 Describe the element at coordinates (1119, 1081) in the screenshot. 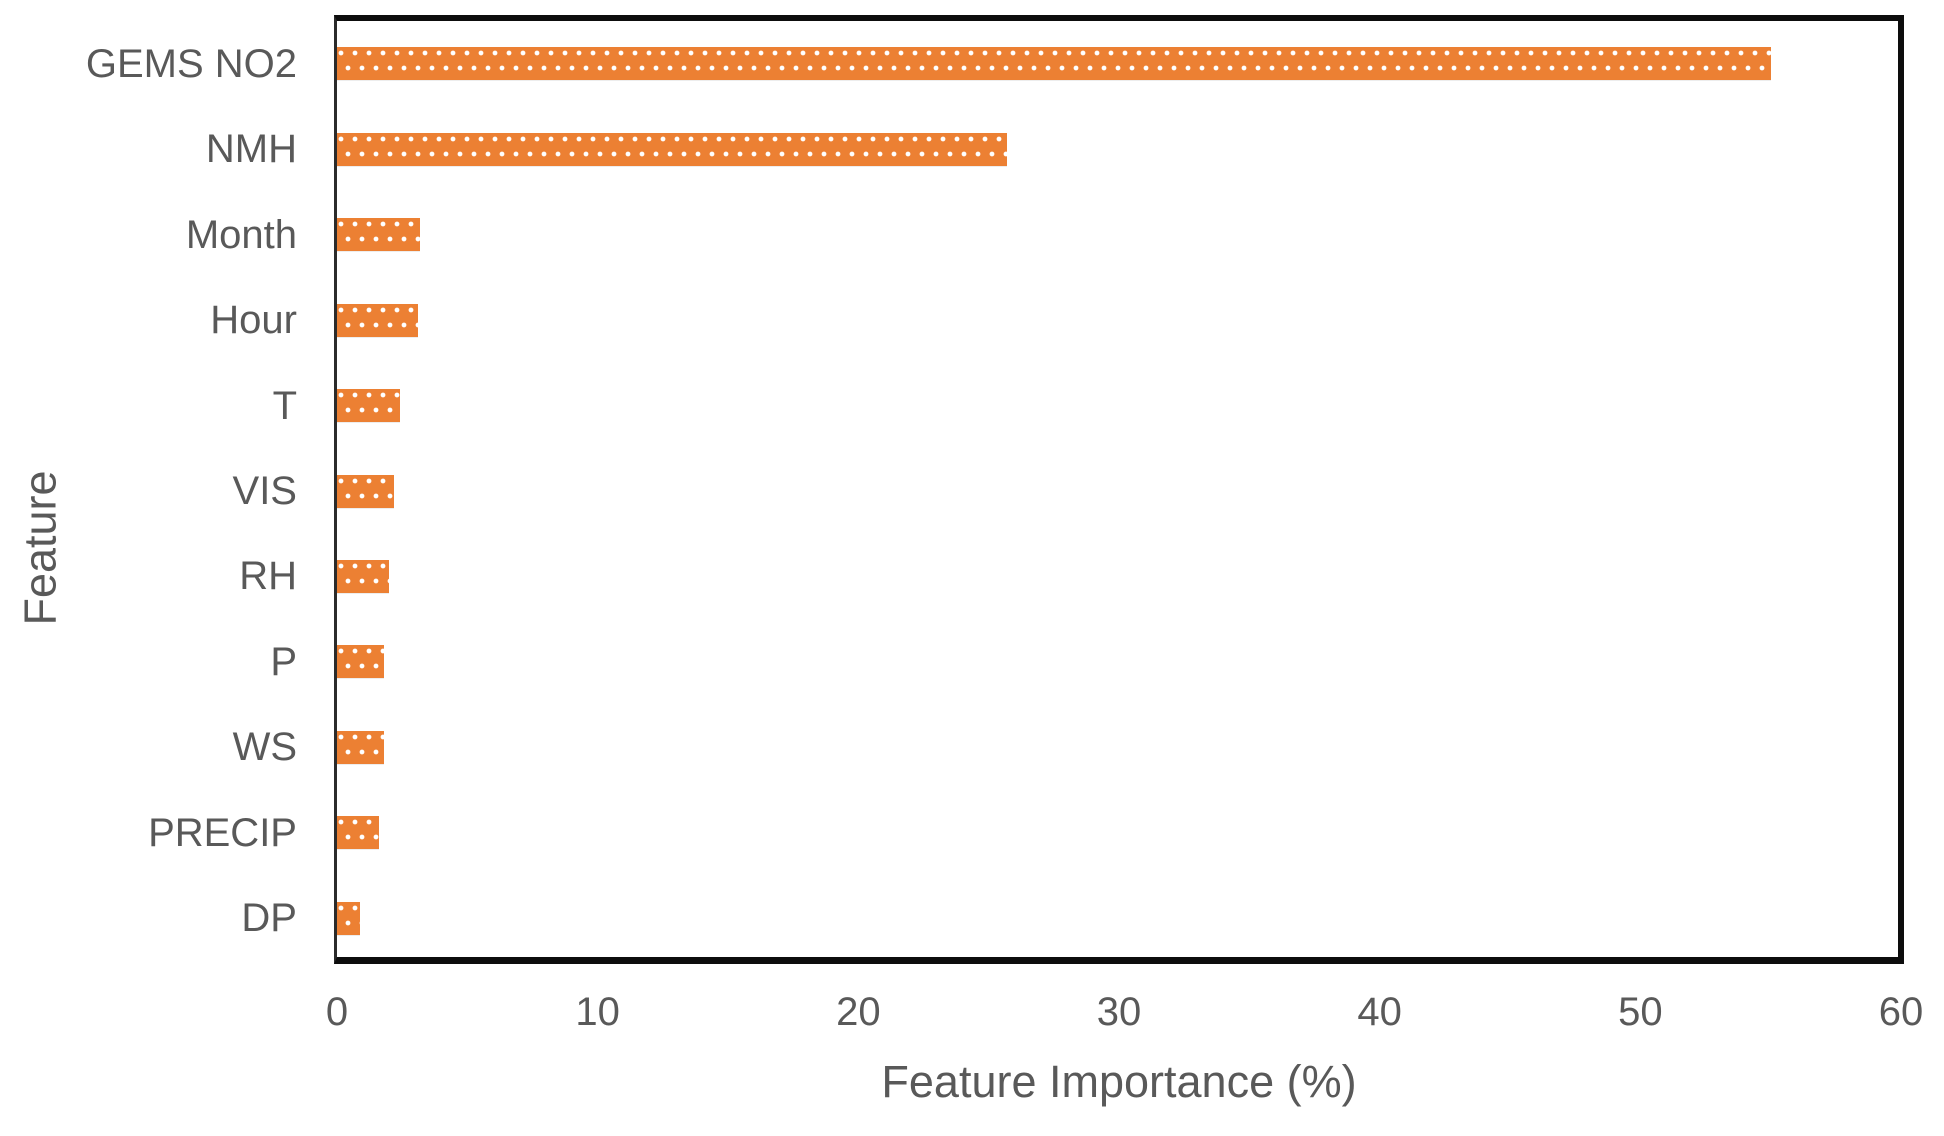

I see `x-axis-title: Feature Importance (%)` at that location.